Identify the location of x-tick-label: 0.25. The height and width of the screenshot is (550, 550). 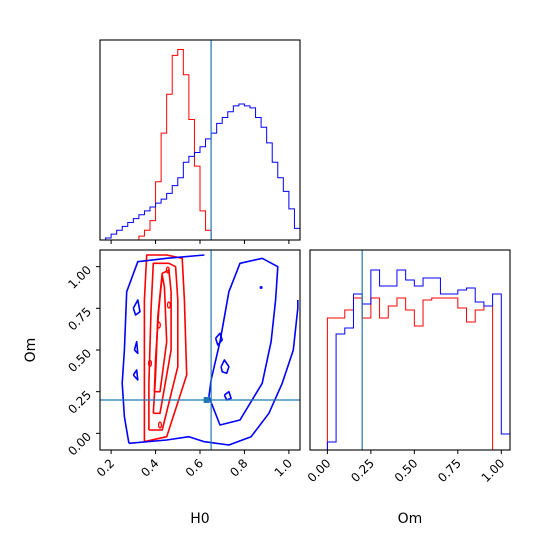
(362, 470).